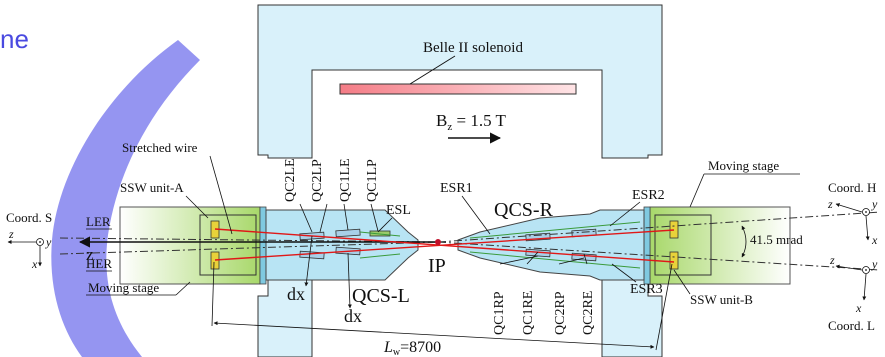 The image size is (885, 357). I want to click on bz-label: Bz = 1.5 T, so click(471, 122).